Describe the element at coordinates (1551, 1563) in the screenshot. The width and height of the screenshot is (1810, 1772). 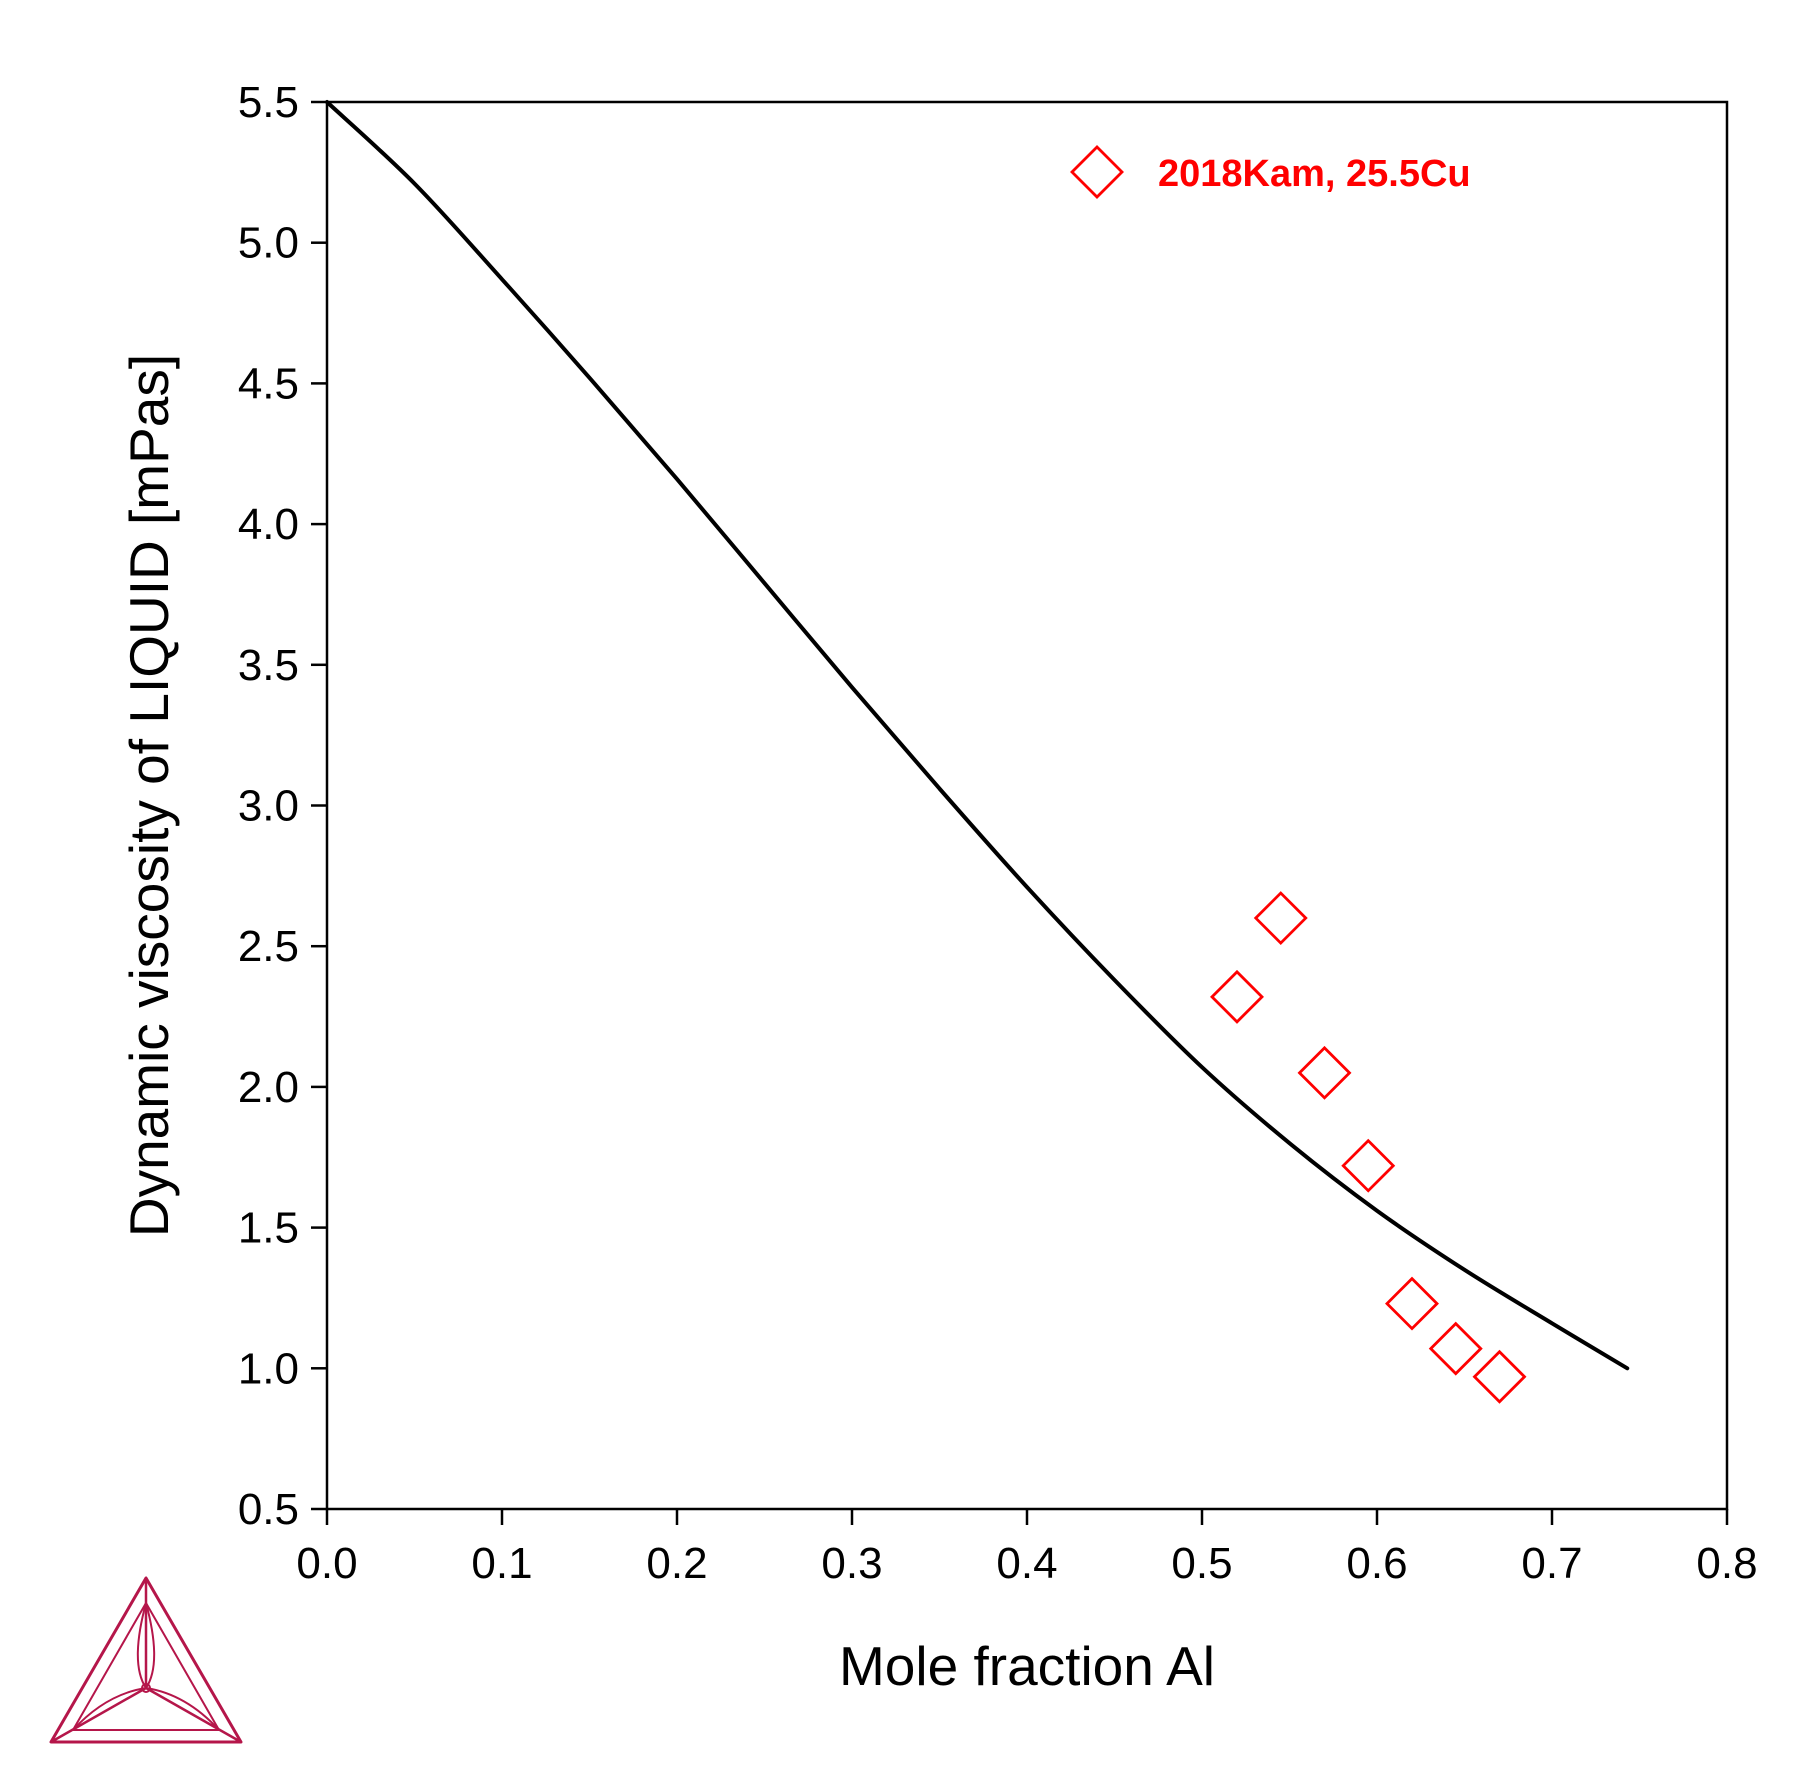
I see `x-tick-label: 0.7` at that location.